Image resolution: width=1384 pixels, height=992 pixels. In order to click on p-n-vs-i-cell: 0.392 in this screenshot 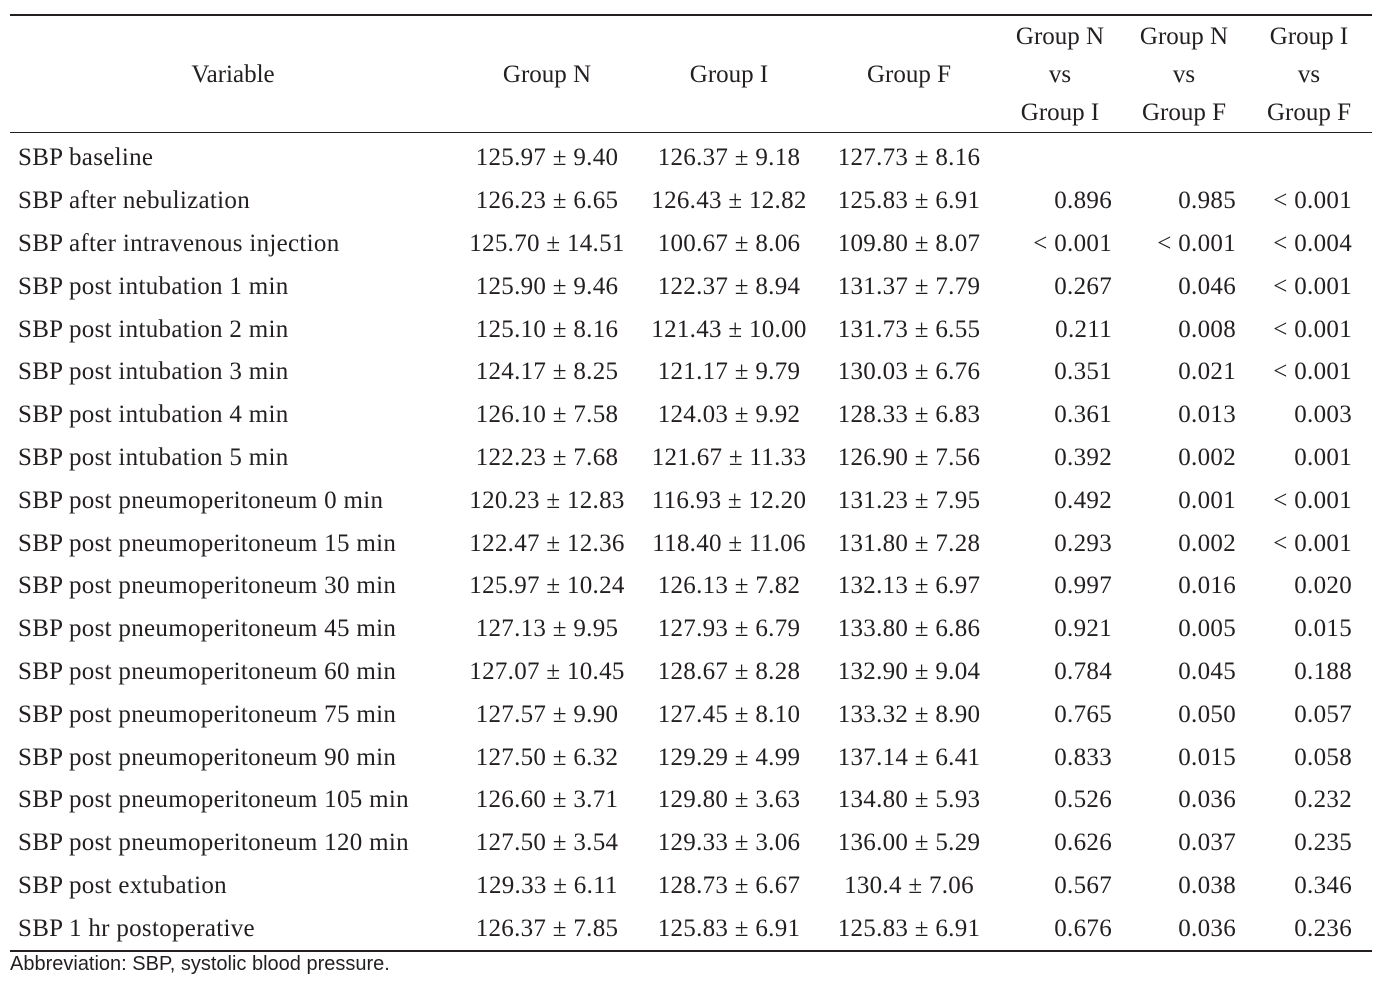, I will do `click(1083, 457)`.